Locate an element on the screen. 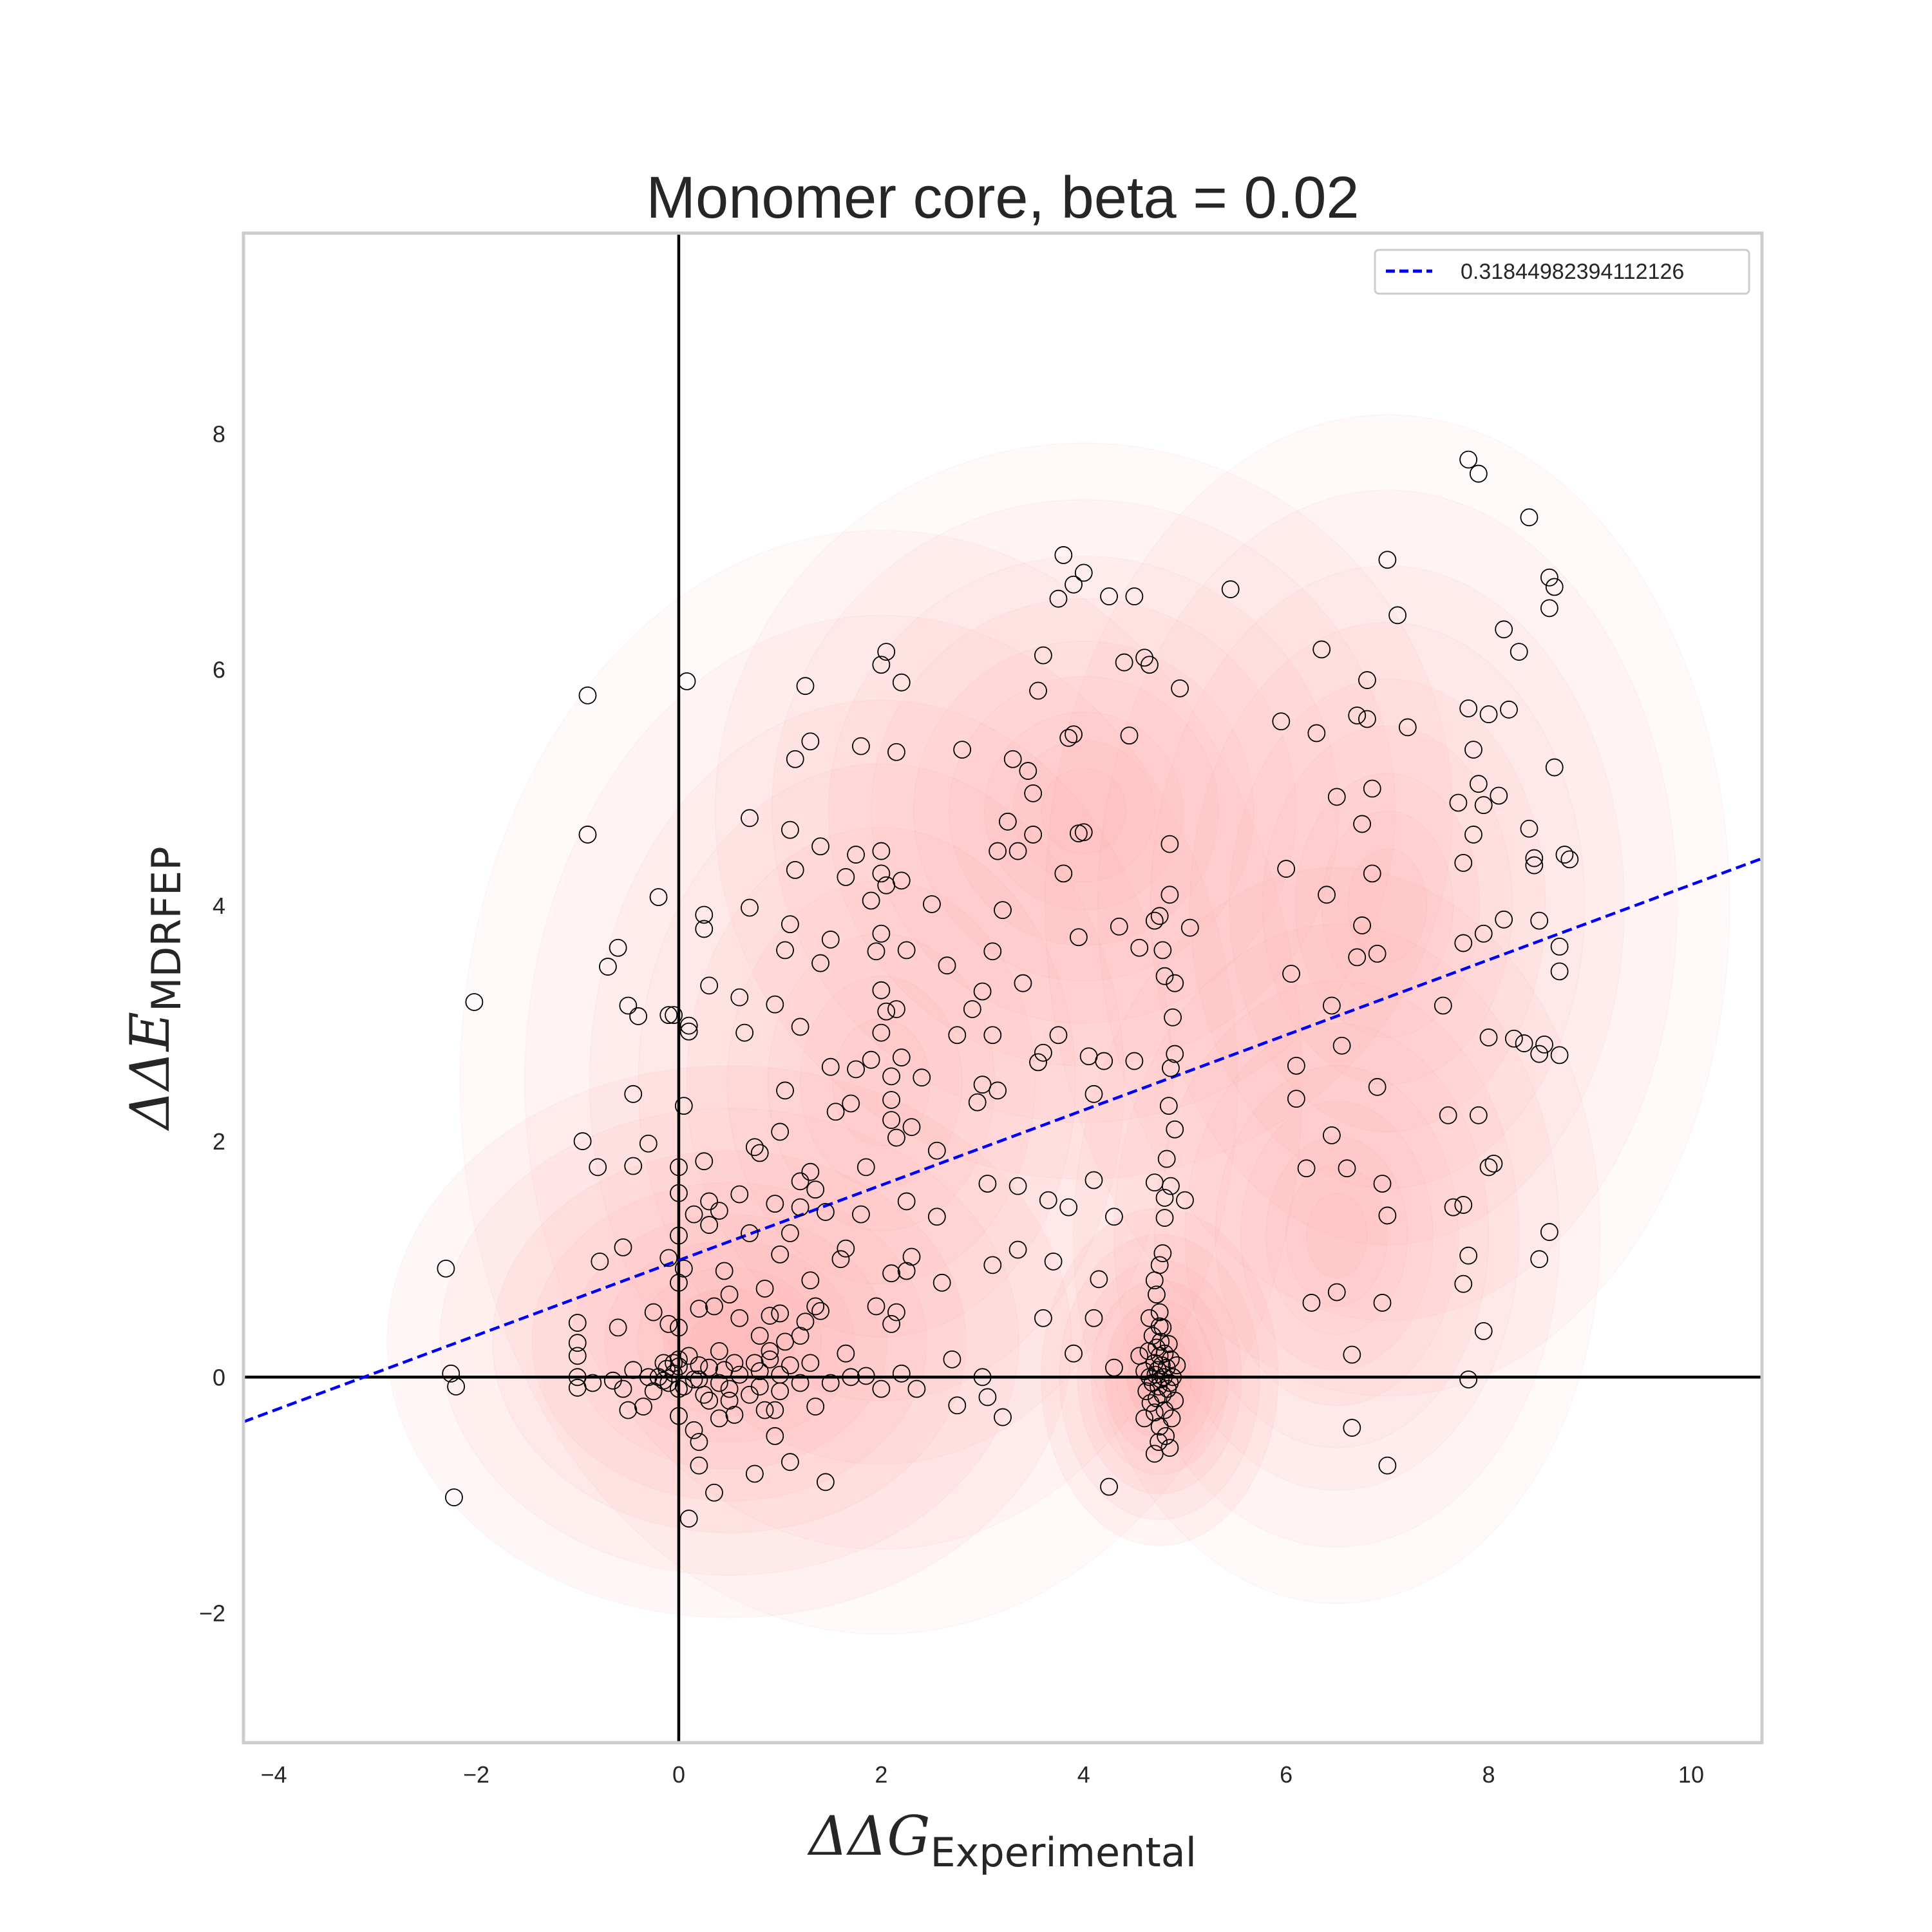 The height and width of the screenshot is (1932, 1932). y-axis-label-main: ΔΔE is located at coordinates (150, 1072).